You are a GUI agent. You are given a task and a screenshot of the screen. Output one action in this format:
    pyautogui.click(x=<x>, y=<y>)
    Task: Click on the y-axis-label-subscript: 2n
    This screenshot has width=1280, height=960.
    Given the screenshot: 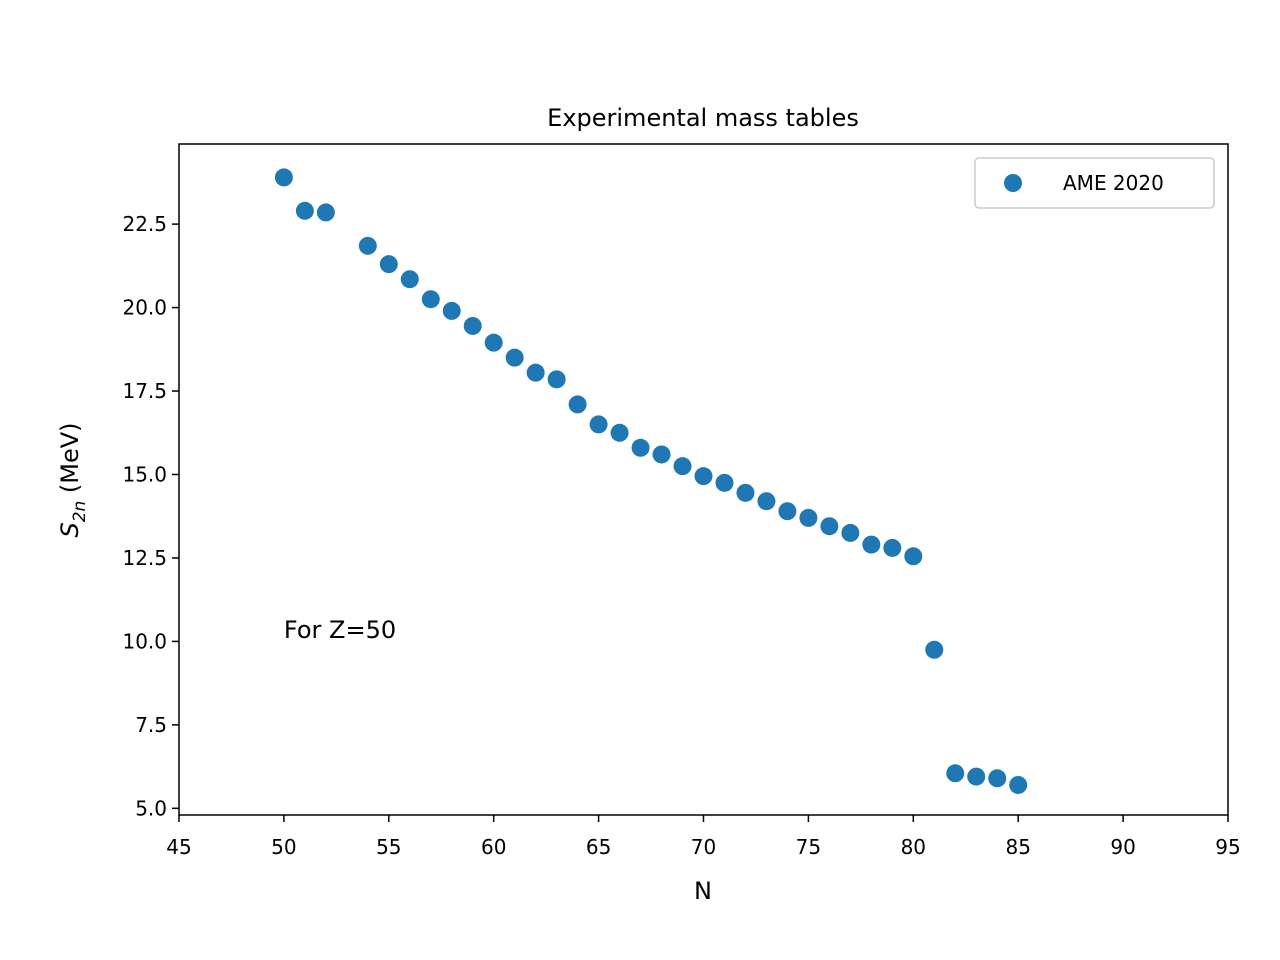 What is the action you would take?
    pyautogui.click(x=80, y=512)
    